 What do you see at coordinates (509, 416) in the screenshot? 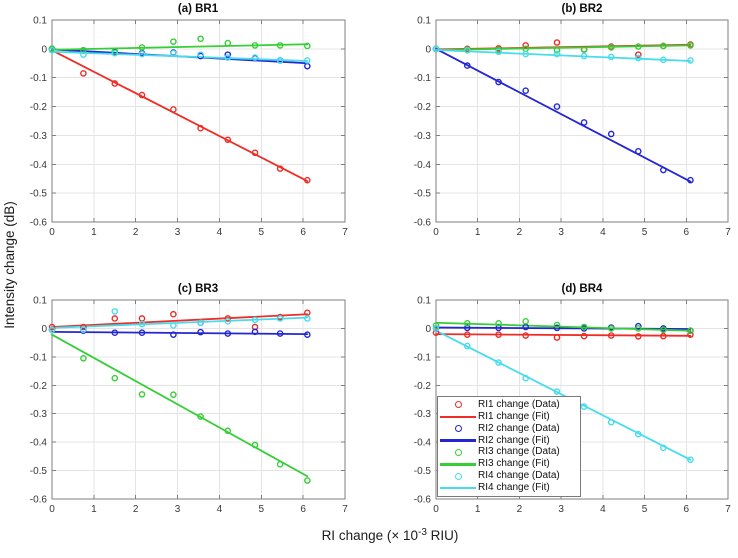
I see `legend-item: RI1 change (Fit)` at bounding box center [509, 416].